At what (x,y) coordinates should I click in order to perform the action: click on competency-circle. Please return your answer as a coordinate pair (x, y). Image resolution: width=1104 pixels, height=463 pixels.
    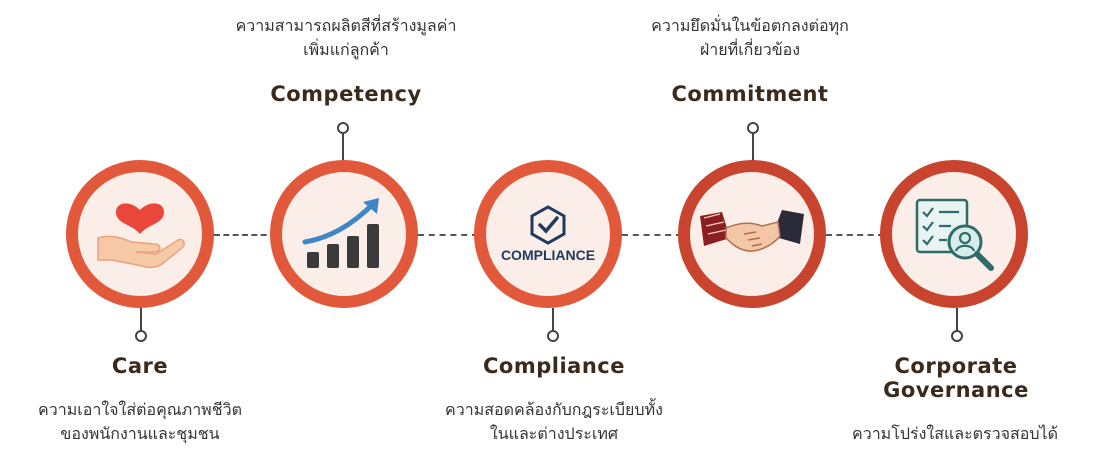
    Looking at the image, I should click on (344, 234).